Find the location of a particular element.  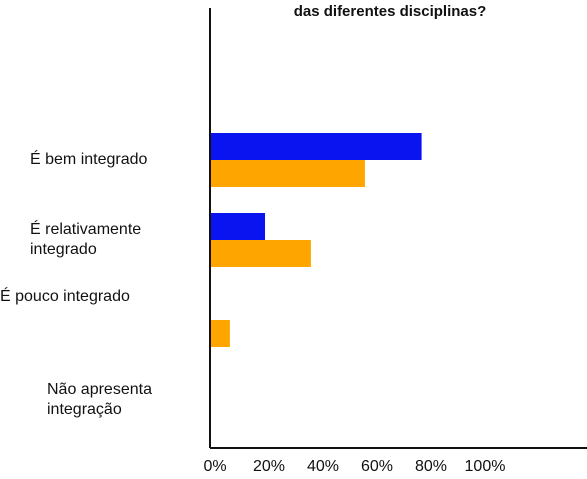

y-tick-label: É bem integrado is located at coordinates (89, 159).